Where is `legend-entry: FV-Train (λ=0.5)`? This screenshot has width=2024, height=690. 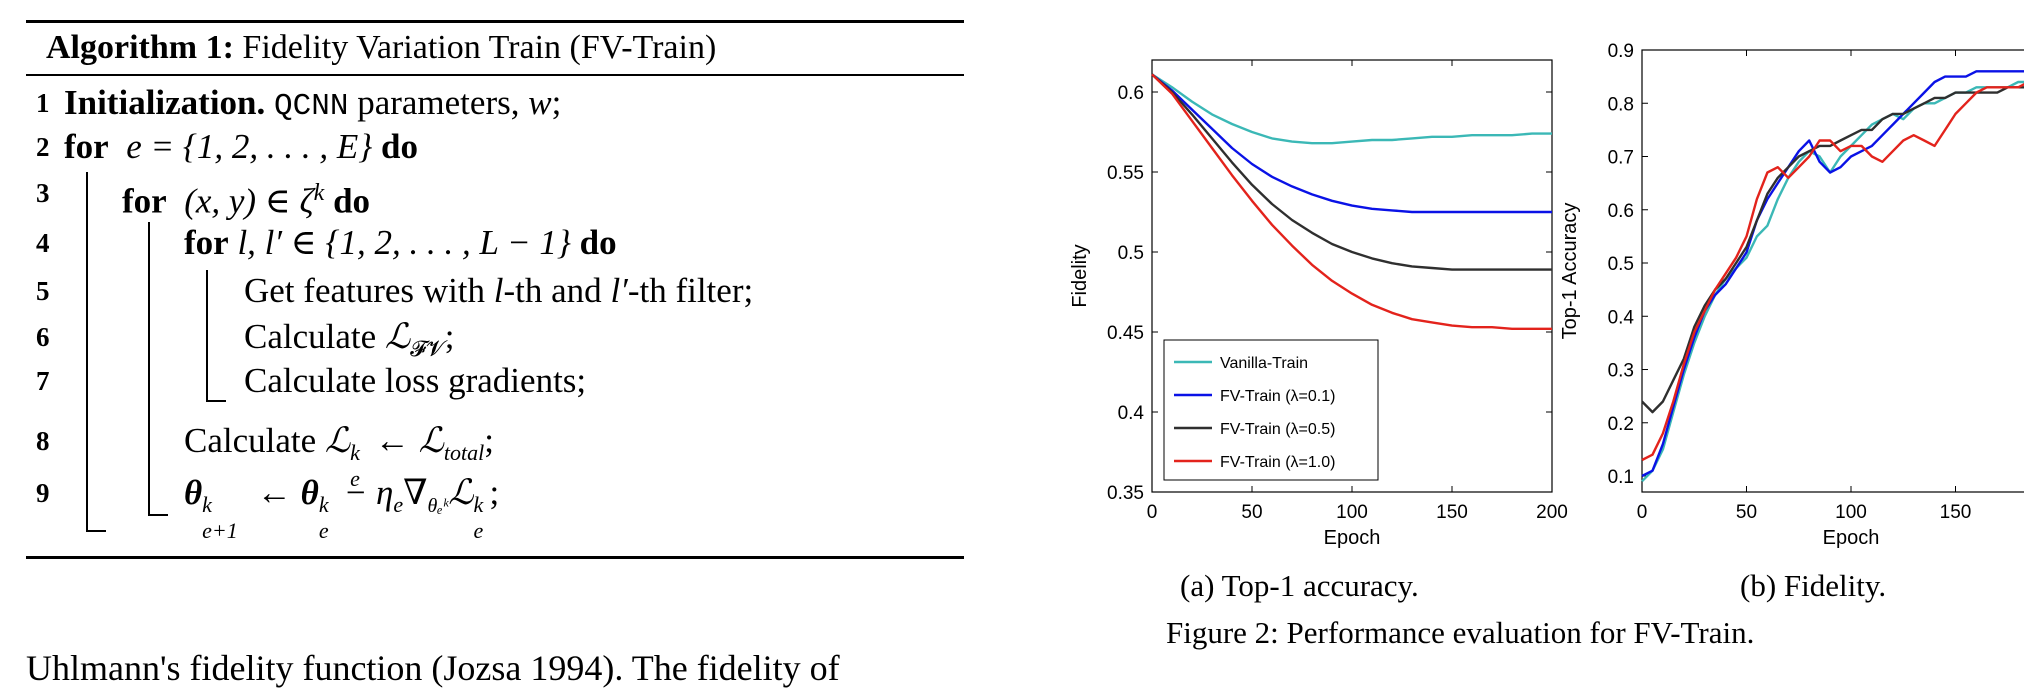
legend-entry: FV-Train (λ=0.5) is located at coordinates (1277, 429).